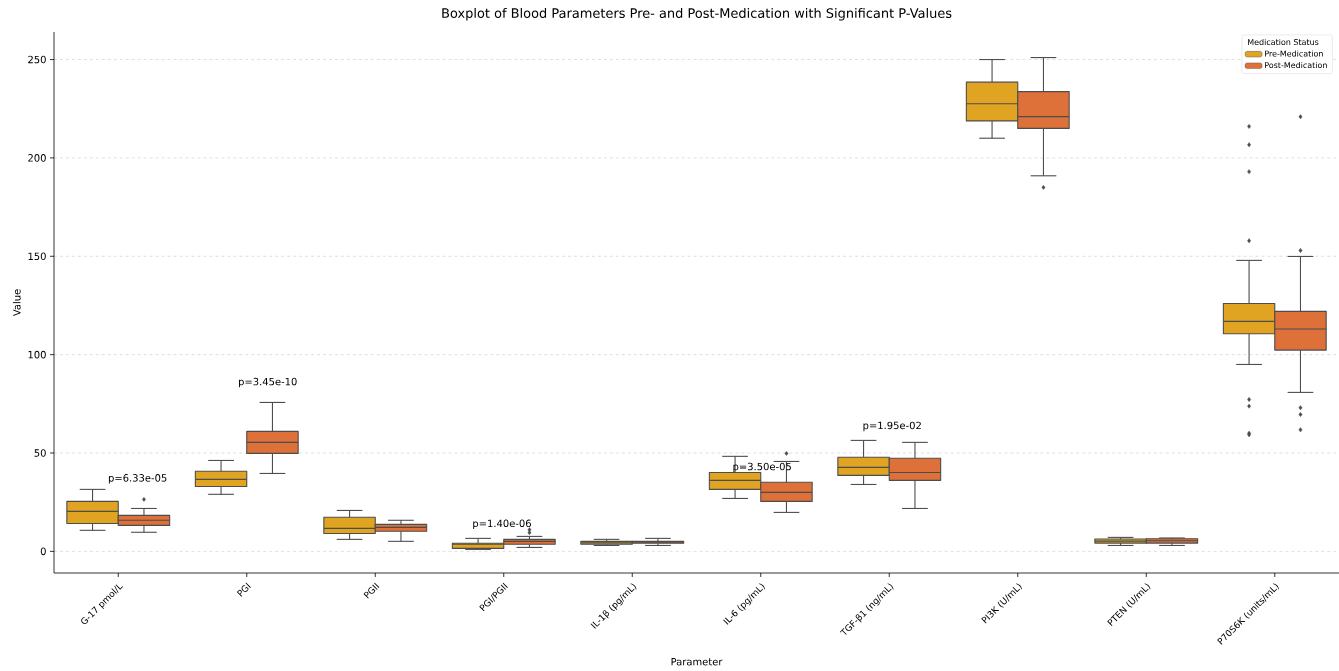 The image size is (1339, 671). I want to click on annotation: p=6.33e-05, so click(137, 479).